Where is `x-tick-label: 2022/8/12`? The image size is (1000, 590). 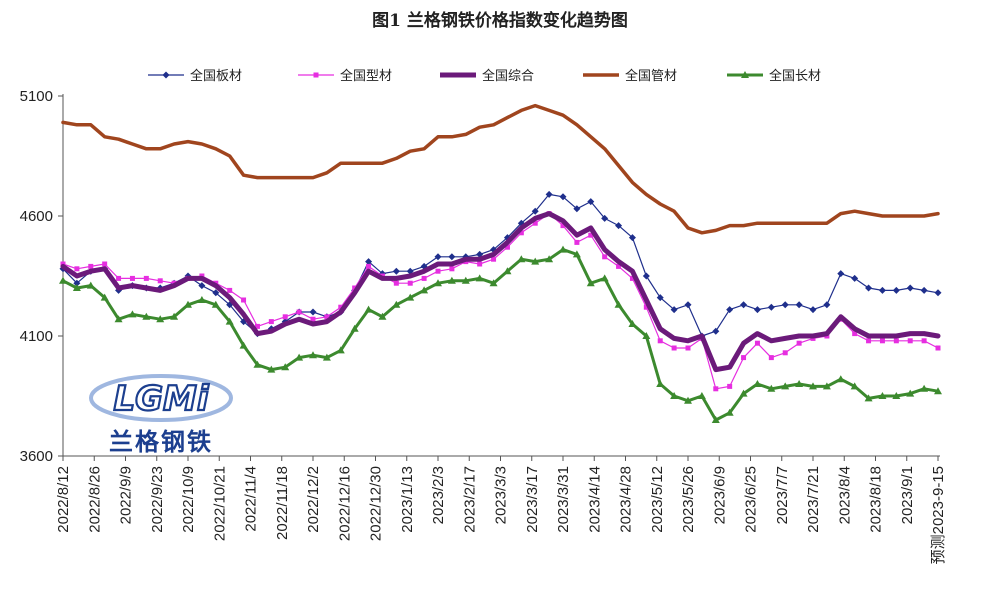 x-tick-label: 2022/8/12 is located at coordinates (63, 499).